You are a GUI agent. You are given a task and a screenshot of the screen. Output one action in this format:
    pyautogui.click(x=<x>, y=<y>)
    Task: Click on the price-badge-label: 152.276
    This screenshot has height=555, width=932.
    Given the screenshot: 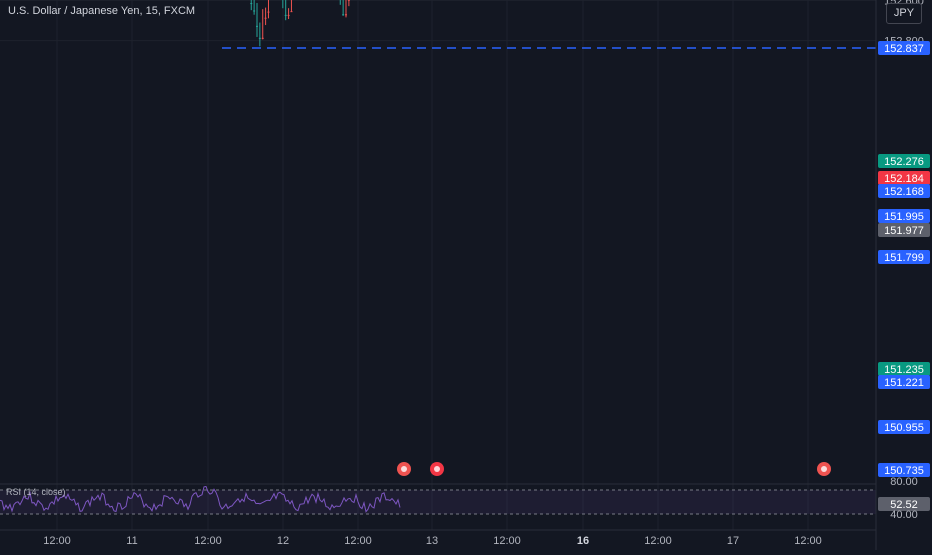 What is the action you would take?
    pyautogui.click(x=904, y=162)
    